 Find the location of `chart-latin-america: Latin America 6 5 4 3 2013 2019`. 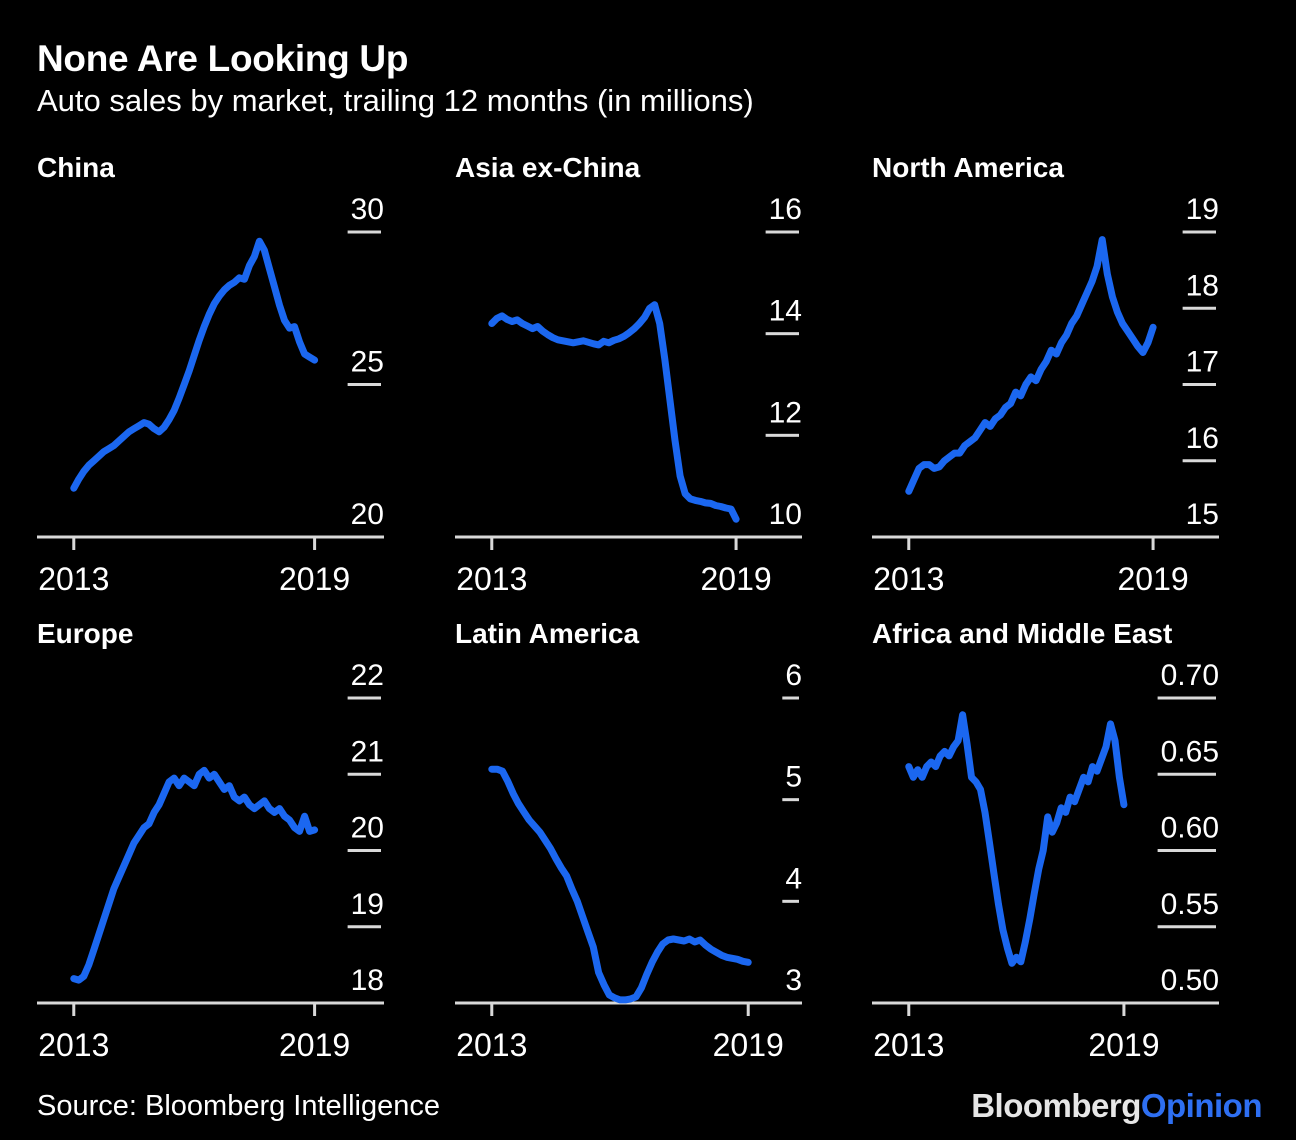

chart-latin-america: Latin America 6 5 4 3 2013 2019 is located at coordinates (628, 850).